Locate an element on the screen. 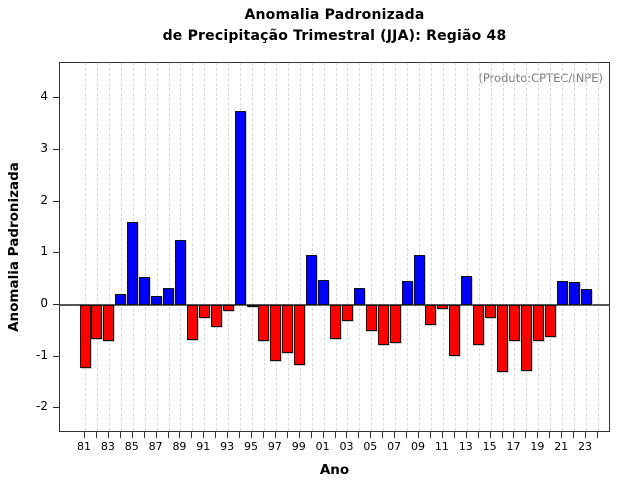 This screenshot has height=500, width=640. x-tick-label-07: 07 is located at coordinates (394, 446).